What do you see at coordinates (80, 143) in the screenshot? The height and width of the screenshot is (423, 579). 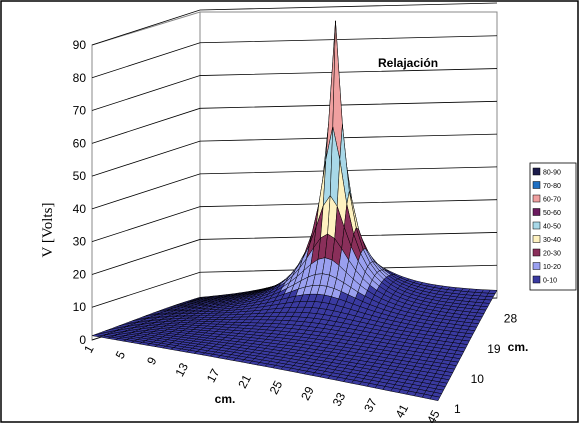 I see `y-tick-label: 60` at bounding box center [80, 143].